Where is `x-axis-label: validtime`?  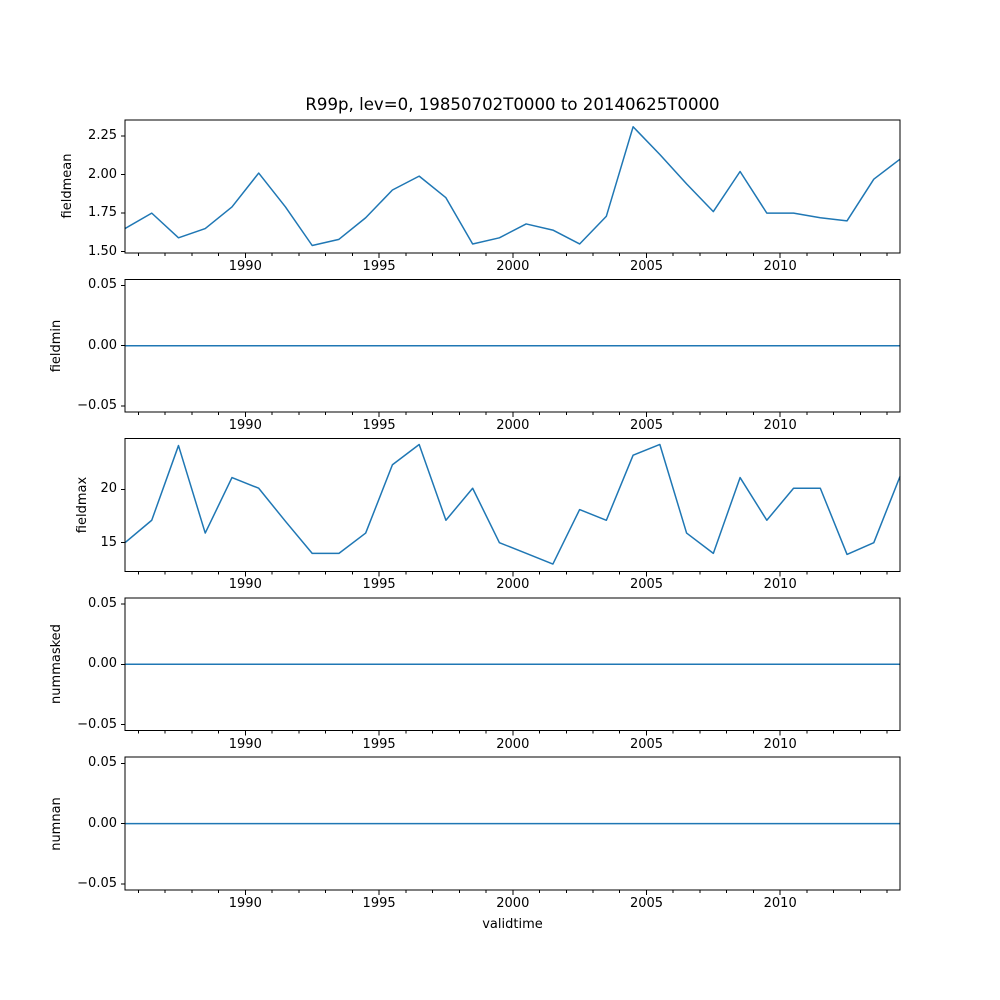 x-axis-label: validtime is located at coordinates (512, 924).